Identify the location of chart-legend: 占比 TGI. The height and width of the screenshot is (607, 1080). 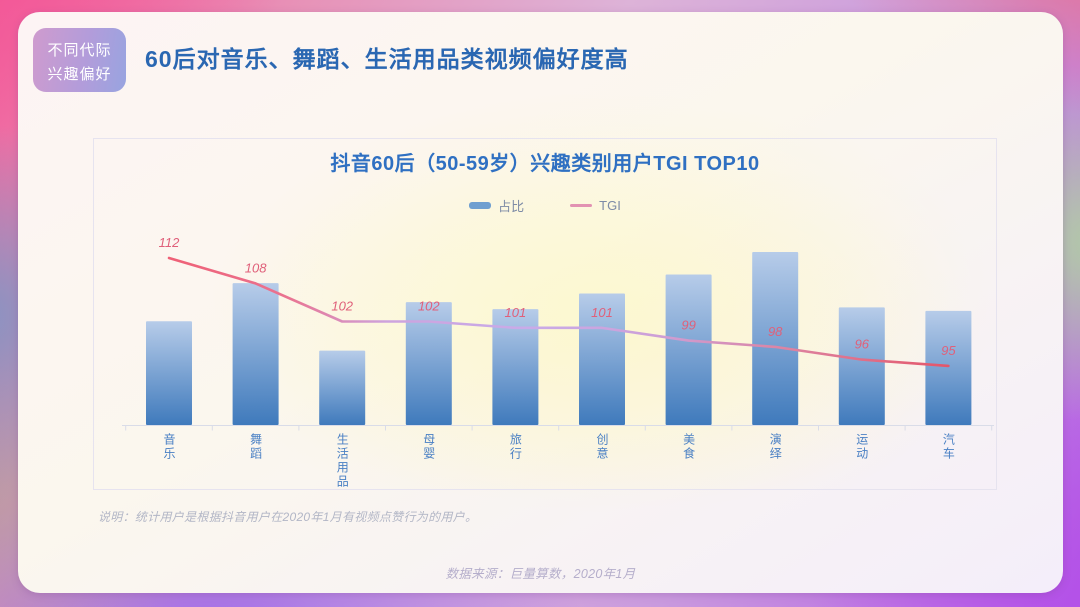
(545, 205).